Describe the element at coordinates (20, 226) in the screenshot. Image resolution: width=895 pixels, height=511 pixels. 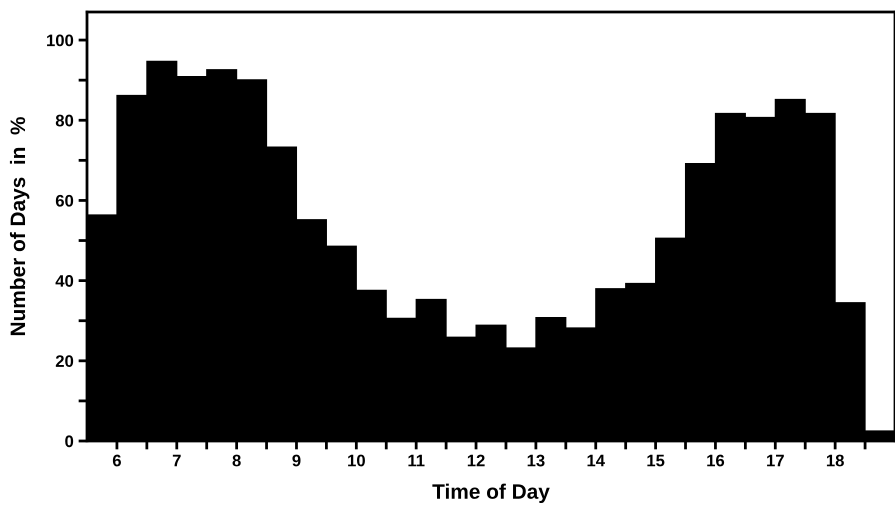
I see `y-axis-title: Number of Days in %` at that location.